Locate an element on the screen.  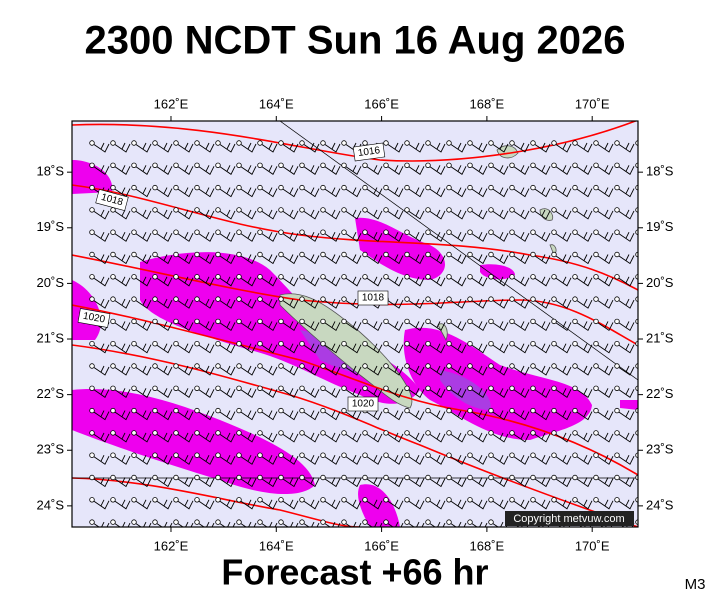
isobar-label: 1020 is located at coordinates (363, 404).